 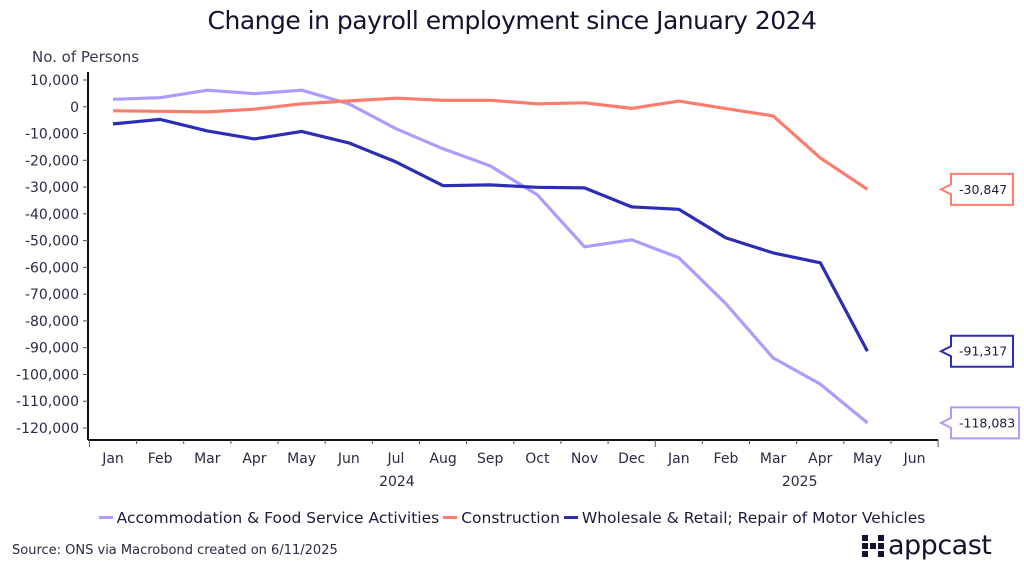 I want to click on series-line, so click(x=490, y=143).